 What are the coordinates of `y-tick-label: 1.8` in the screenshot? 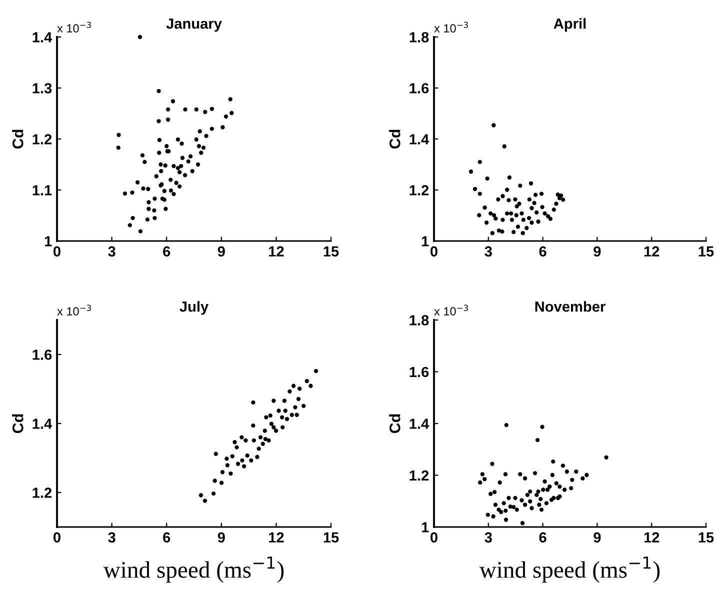 It's located at (419, 320).